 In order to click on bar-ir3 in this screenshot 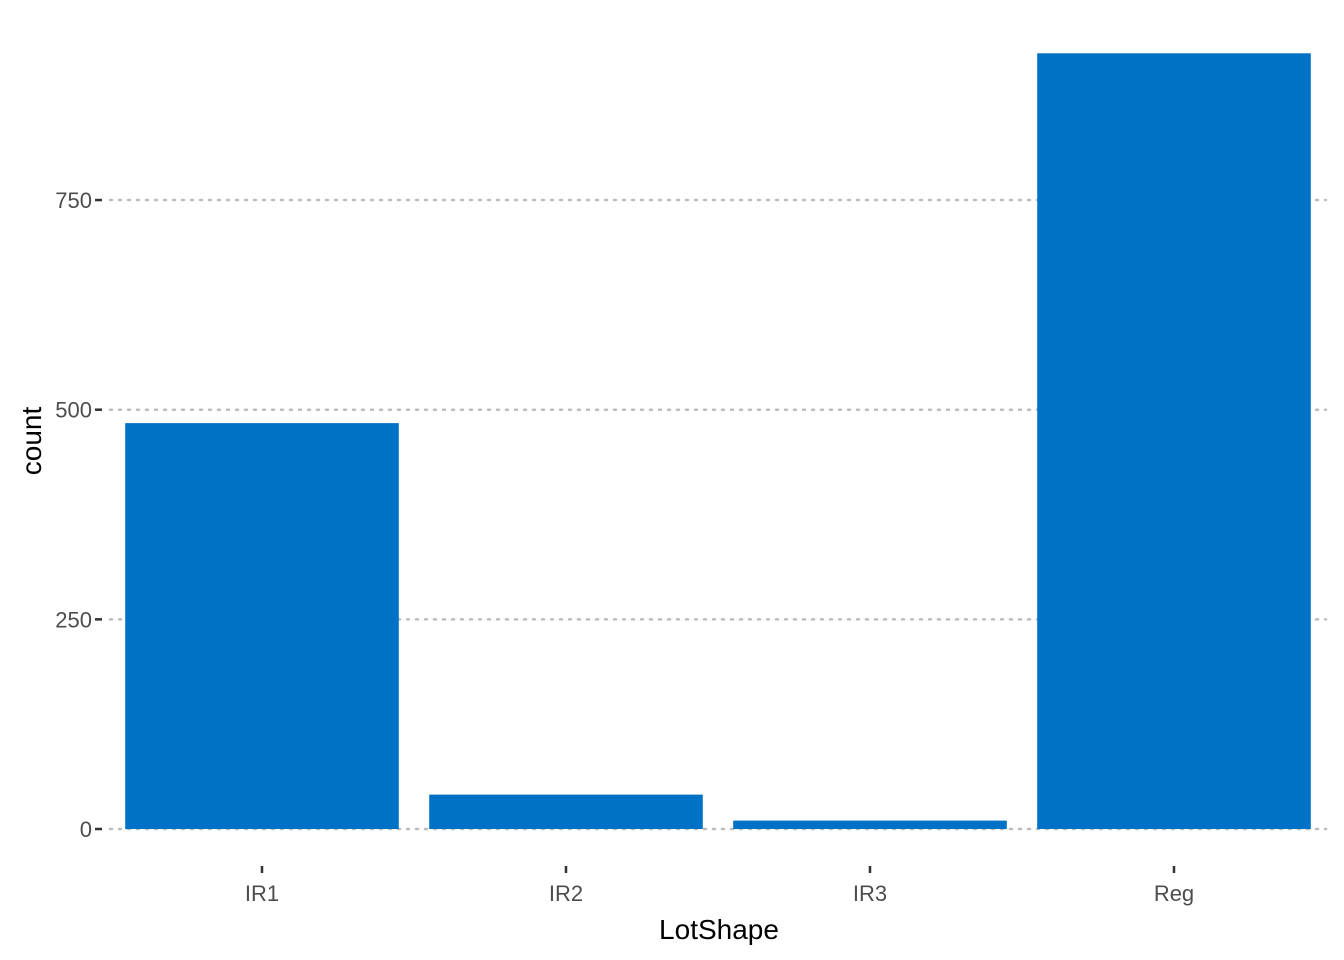, I will do `click(870, 824)`.